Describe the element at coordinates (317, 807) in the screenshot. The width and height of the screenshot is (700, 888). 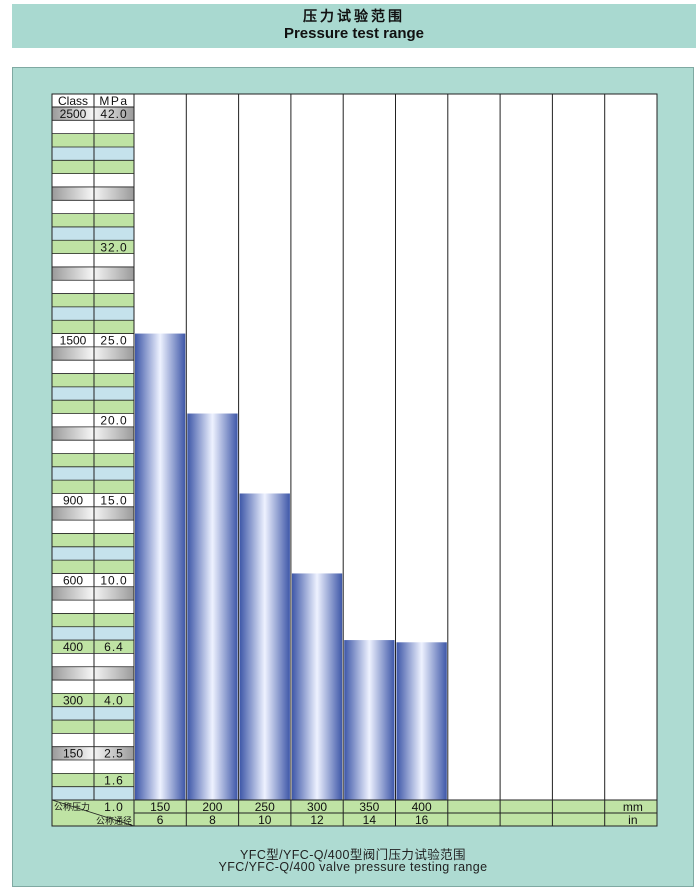
I see `x-label-mm-300: 300` at that location.